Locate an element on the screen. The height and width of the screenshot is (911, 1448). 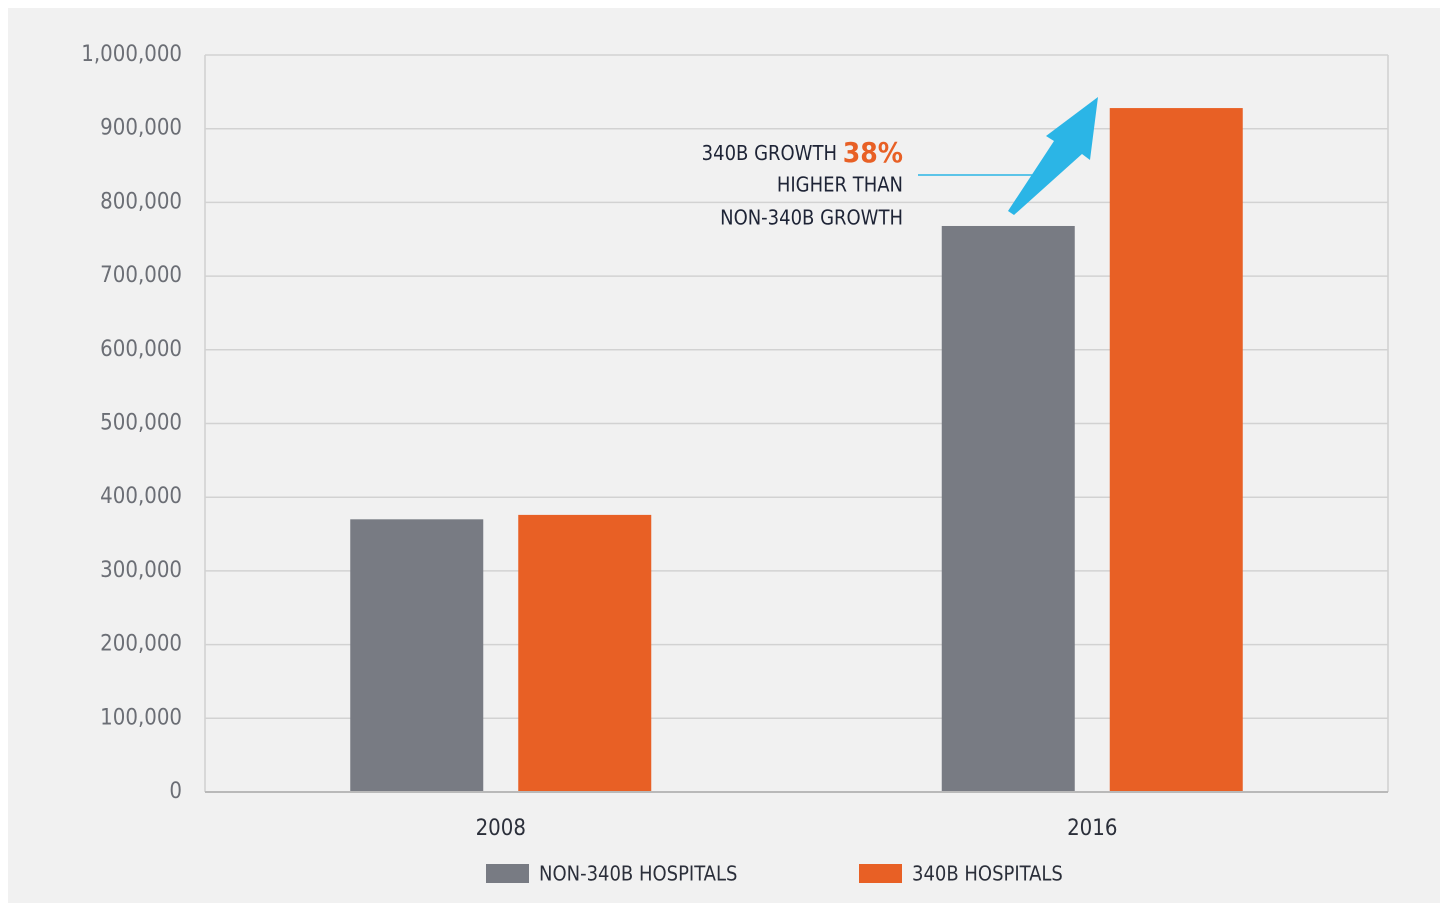
annotation-text: HIGHER THAN is located at coordinates (840, 185).